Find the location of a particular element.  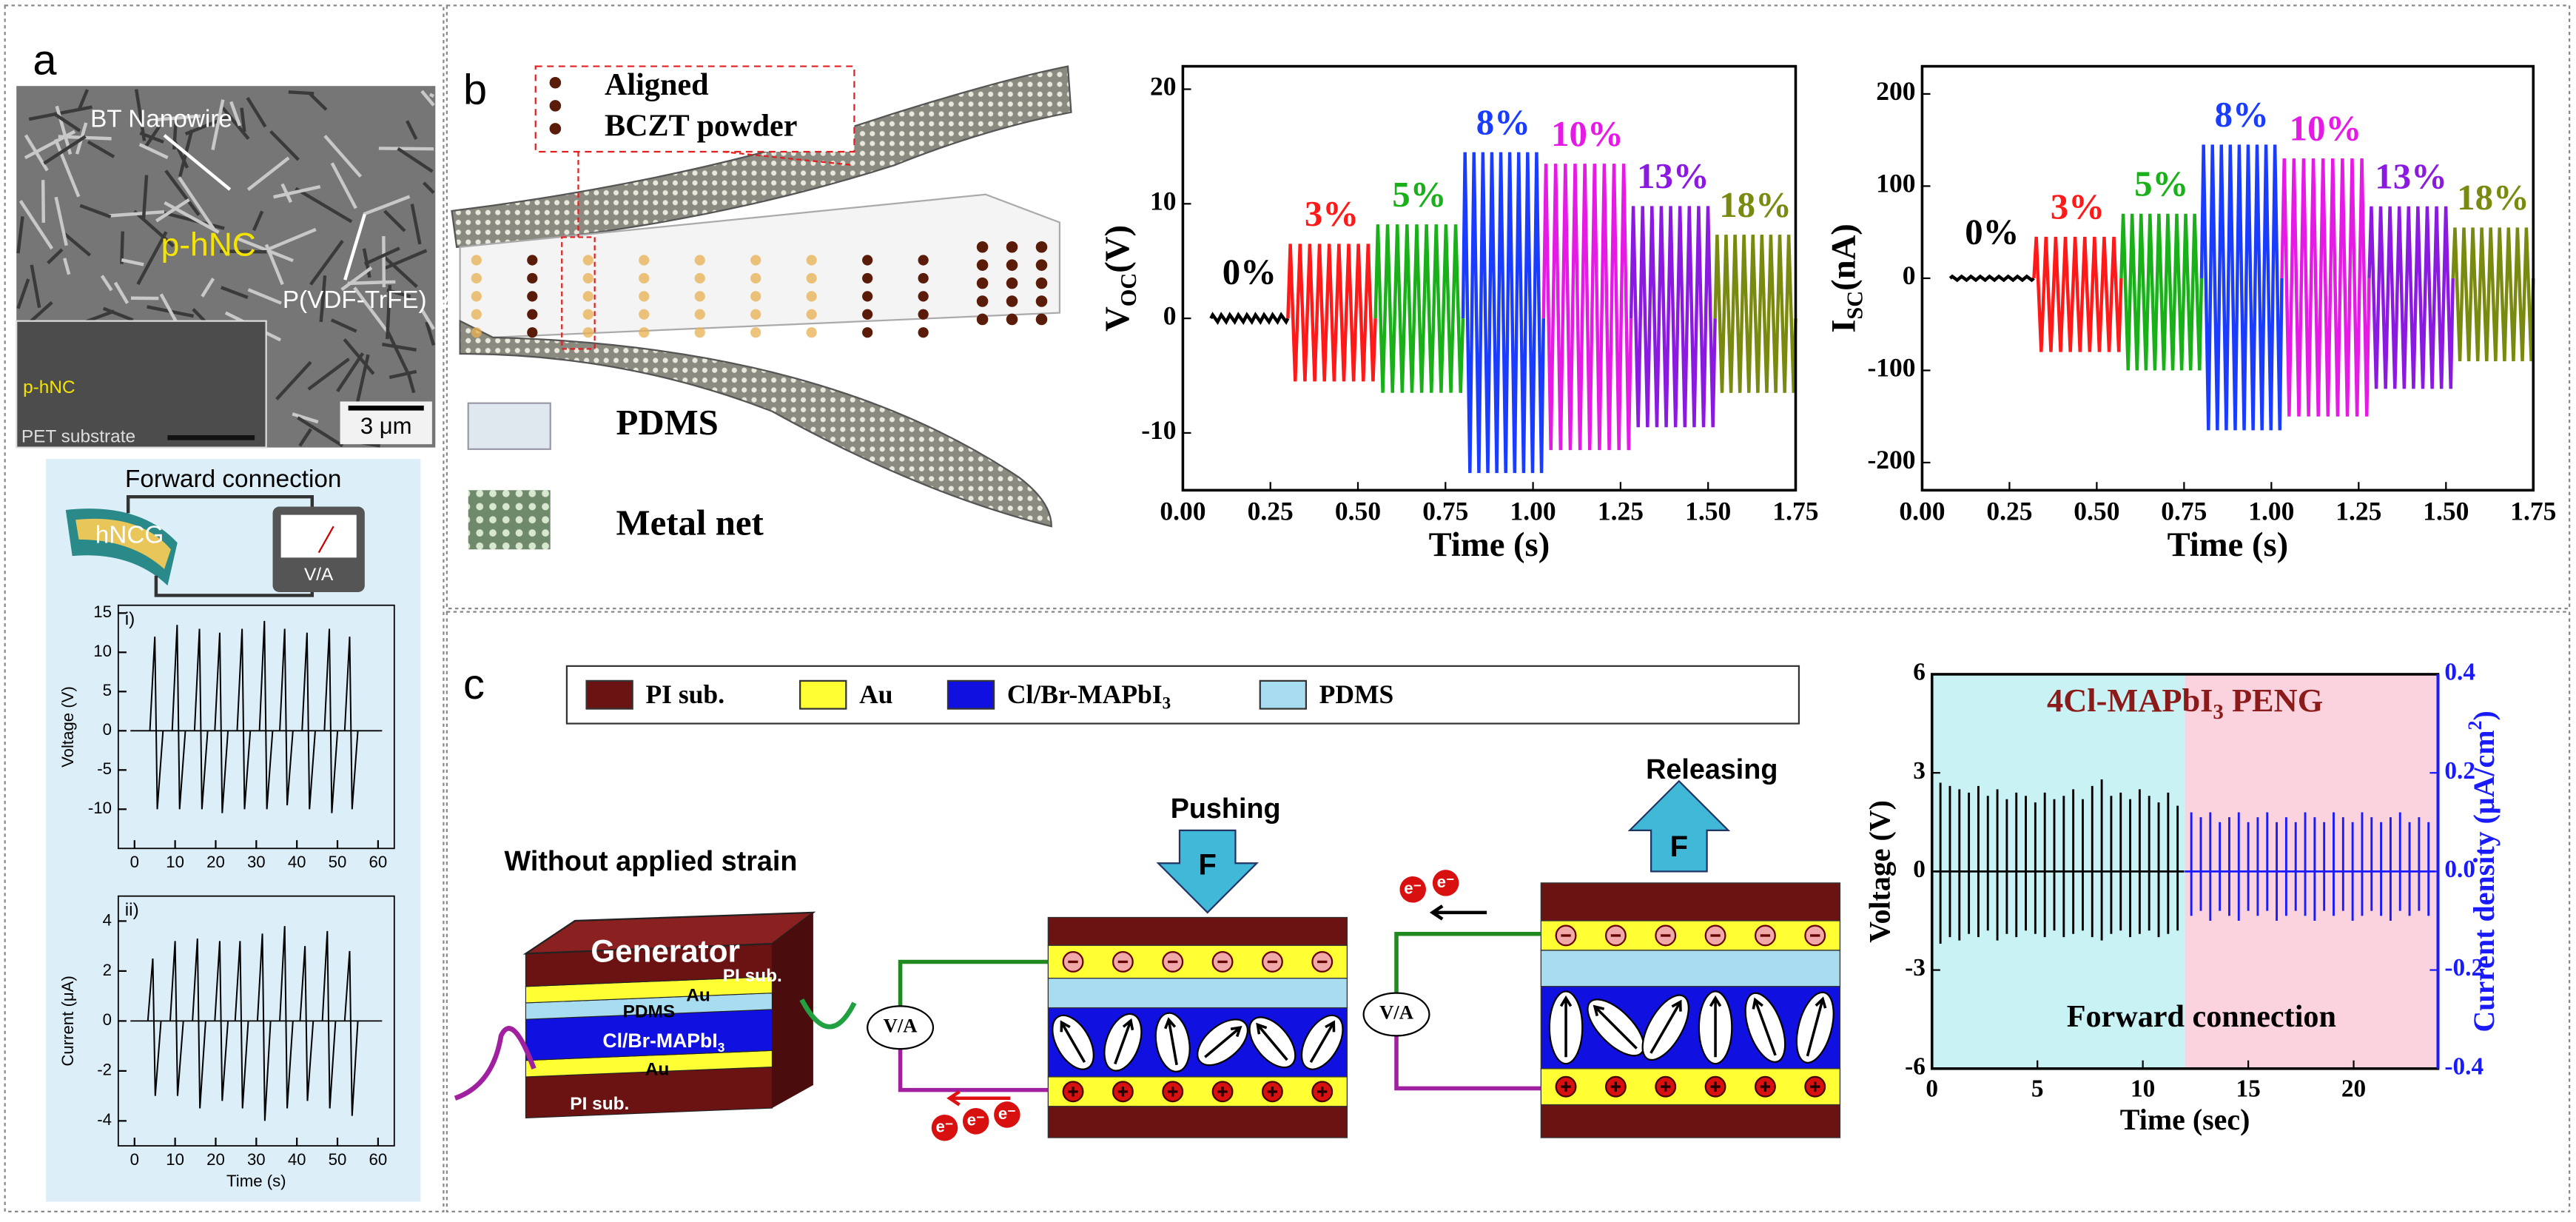

y-tick-label: 3 is located at coordinates (1919, 771).